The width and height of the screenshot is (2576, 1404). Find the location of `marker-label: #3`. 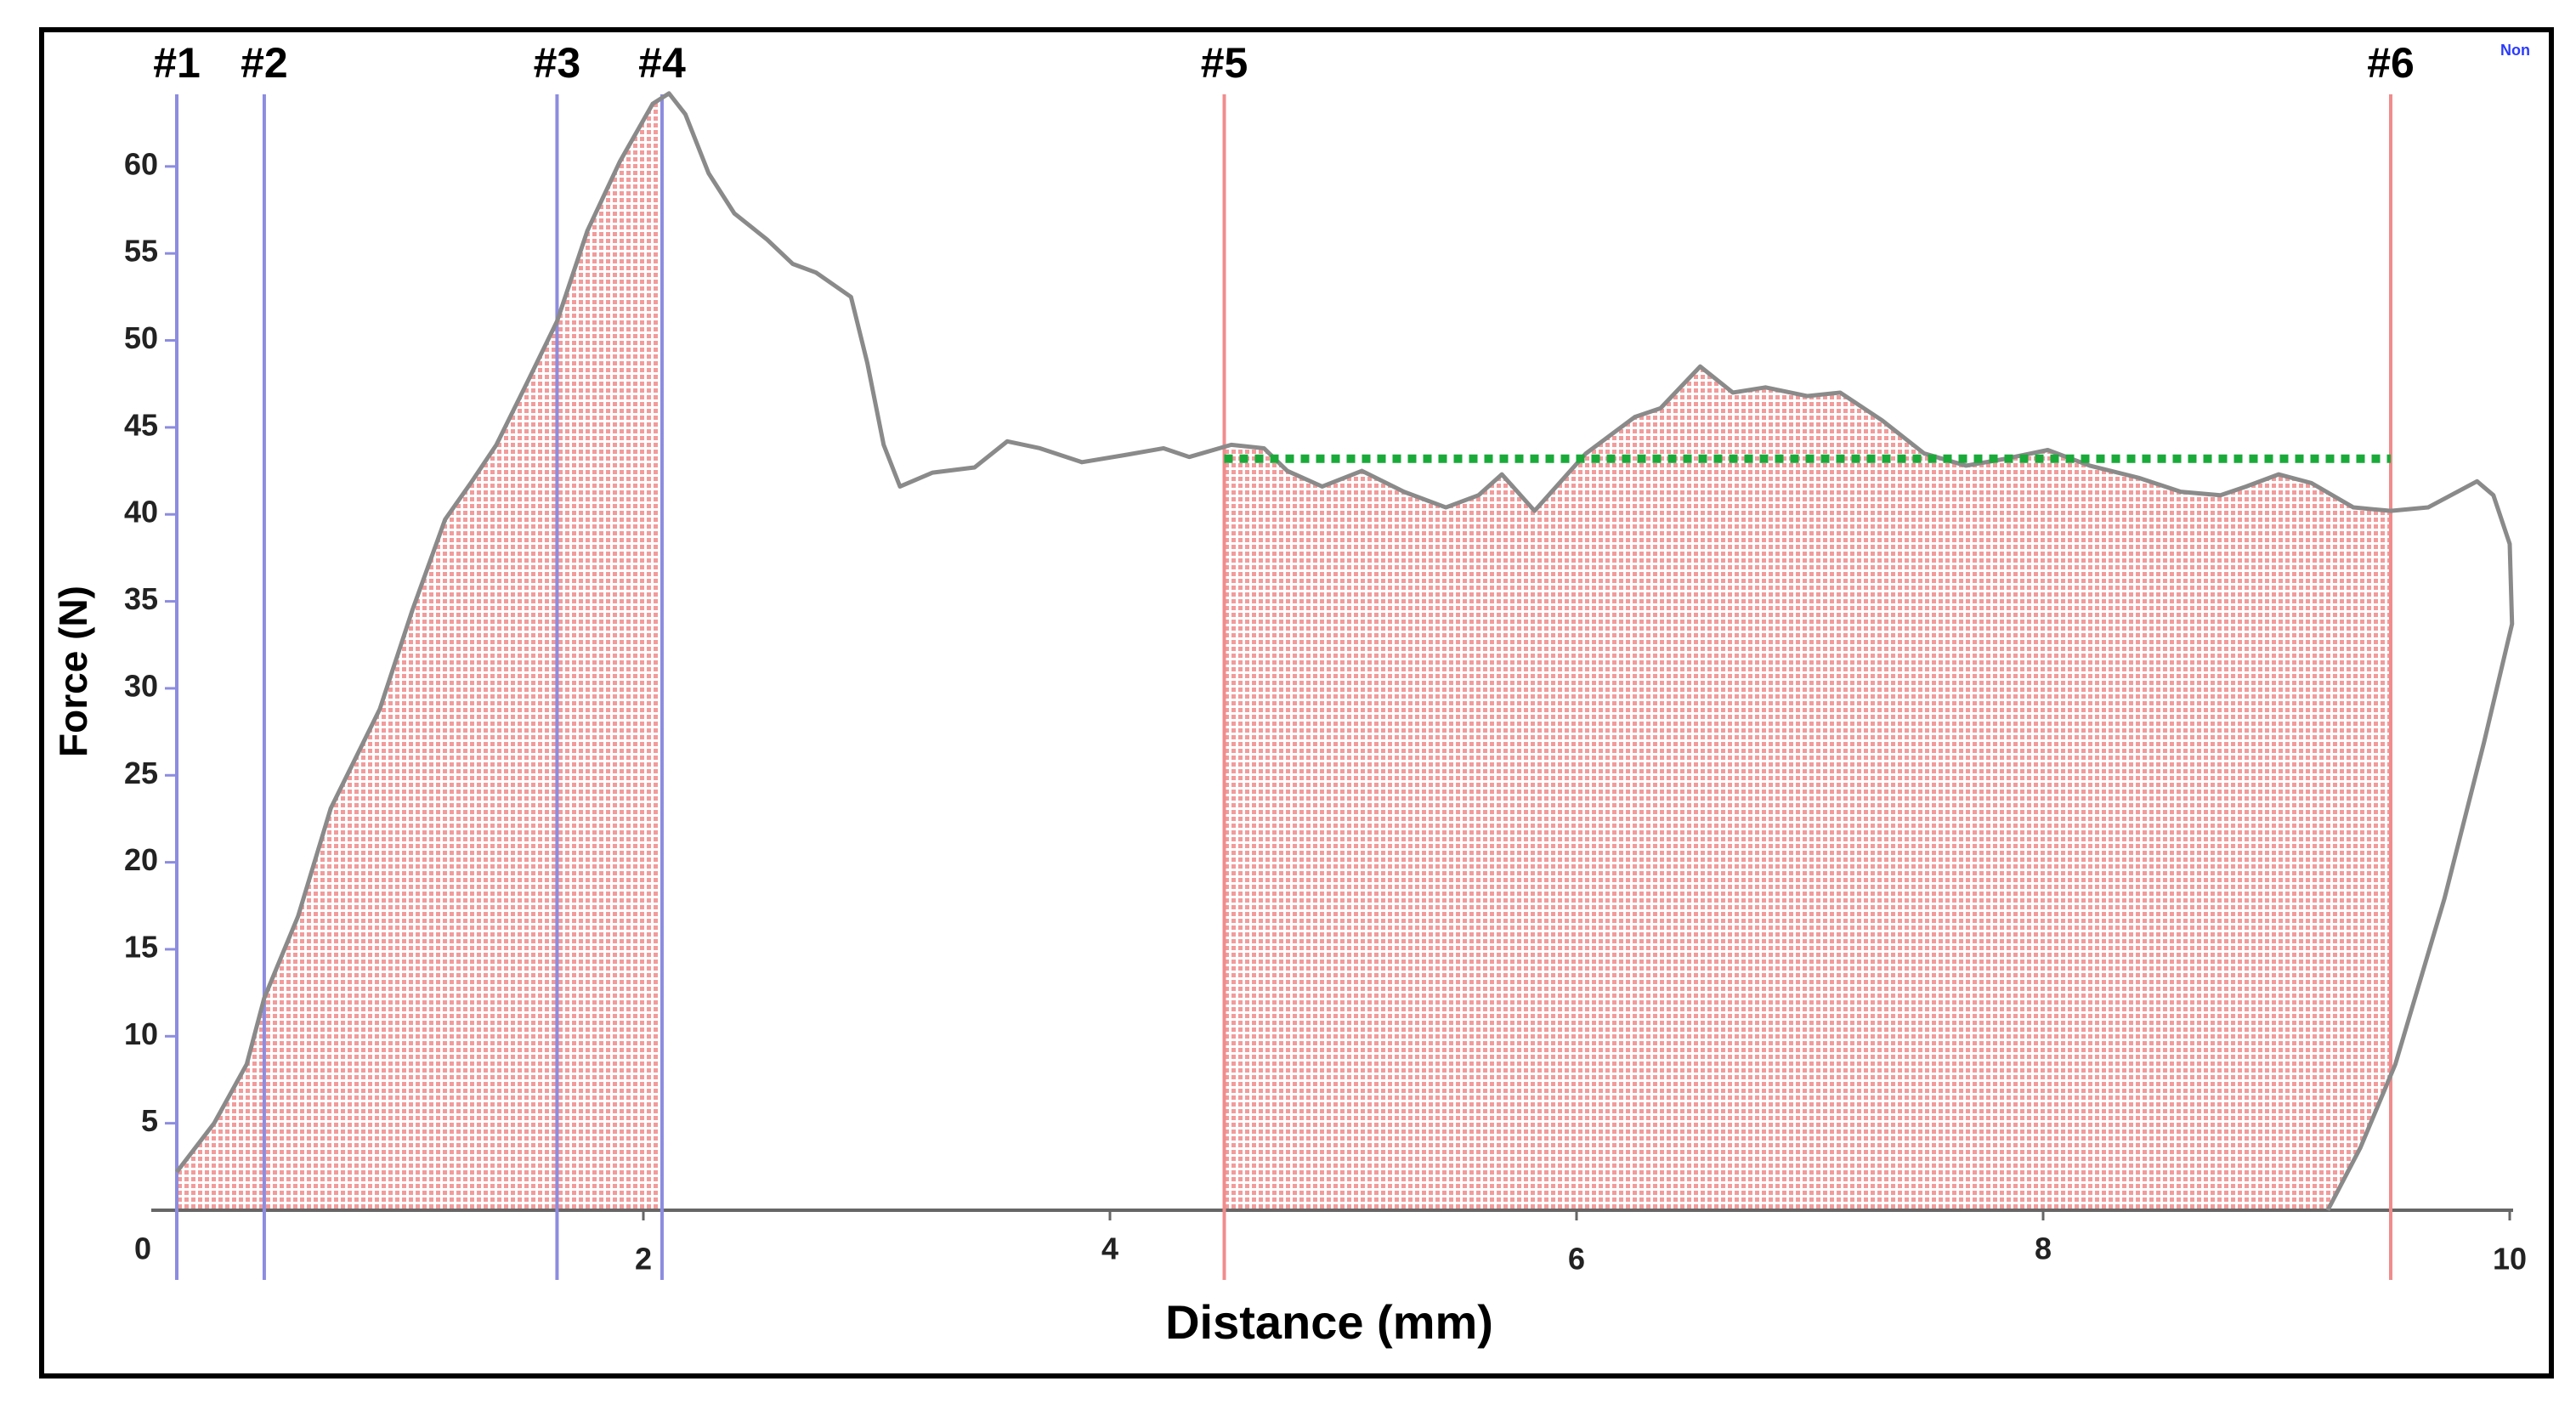

marker-label: #3 is located at coordinates (557, 63).